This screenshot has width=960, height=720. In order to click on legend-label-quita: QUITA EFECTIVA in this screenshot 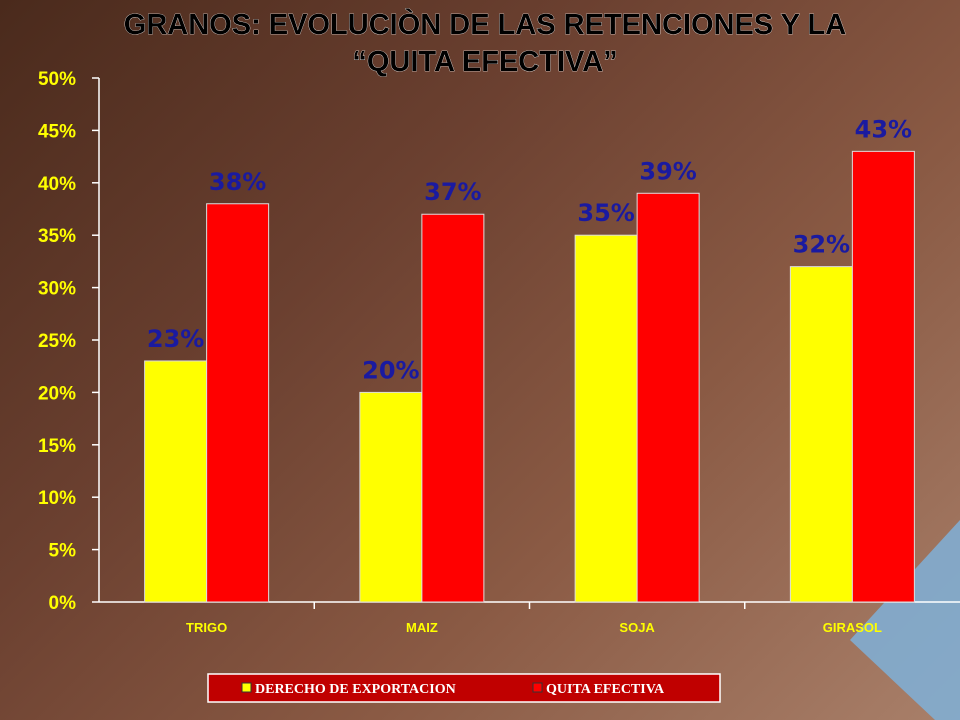, I will do `click(605, 689)`.